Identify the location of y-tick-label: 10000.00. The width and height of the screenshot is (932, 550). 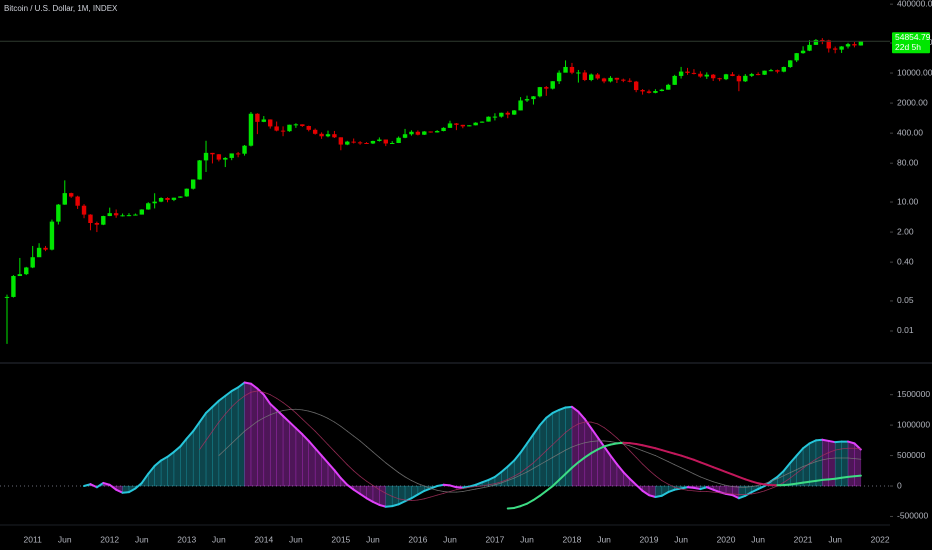
(914, 72).